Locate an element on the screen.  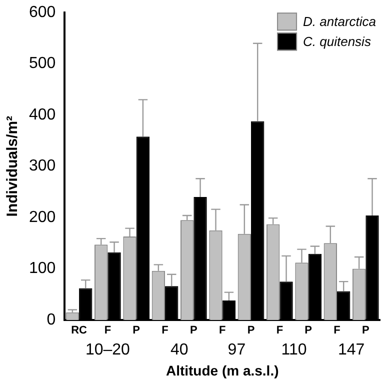
x-axis-title: Altitude (m a.s.l.) is located at coordinates (222, 370).